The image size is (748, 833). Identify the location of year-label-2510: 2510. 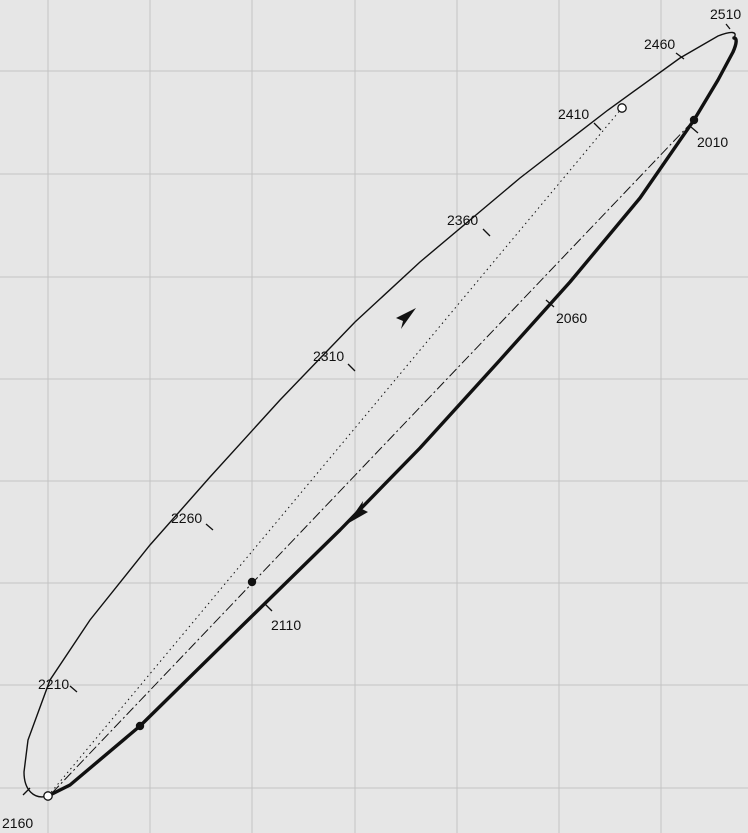
(725, 14).